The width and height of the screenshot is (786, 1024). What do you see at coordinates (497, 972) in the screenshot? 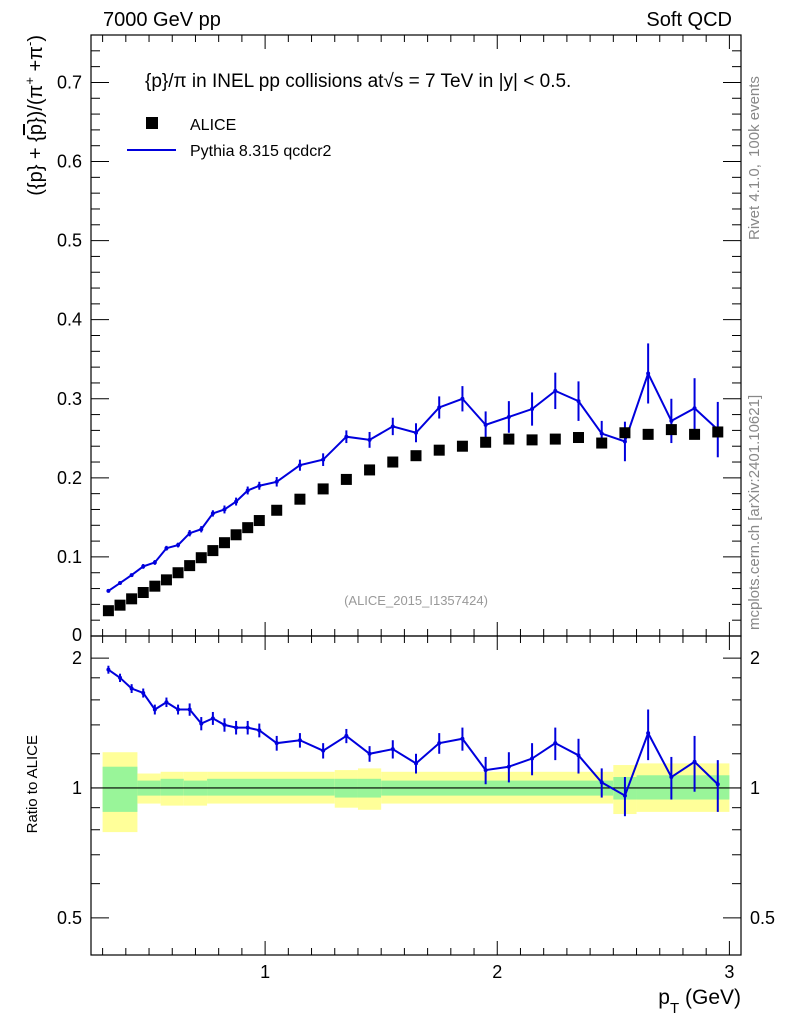
I see `x-tick-label: 2` at bounding box center [497, 972].